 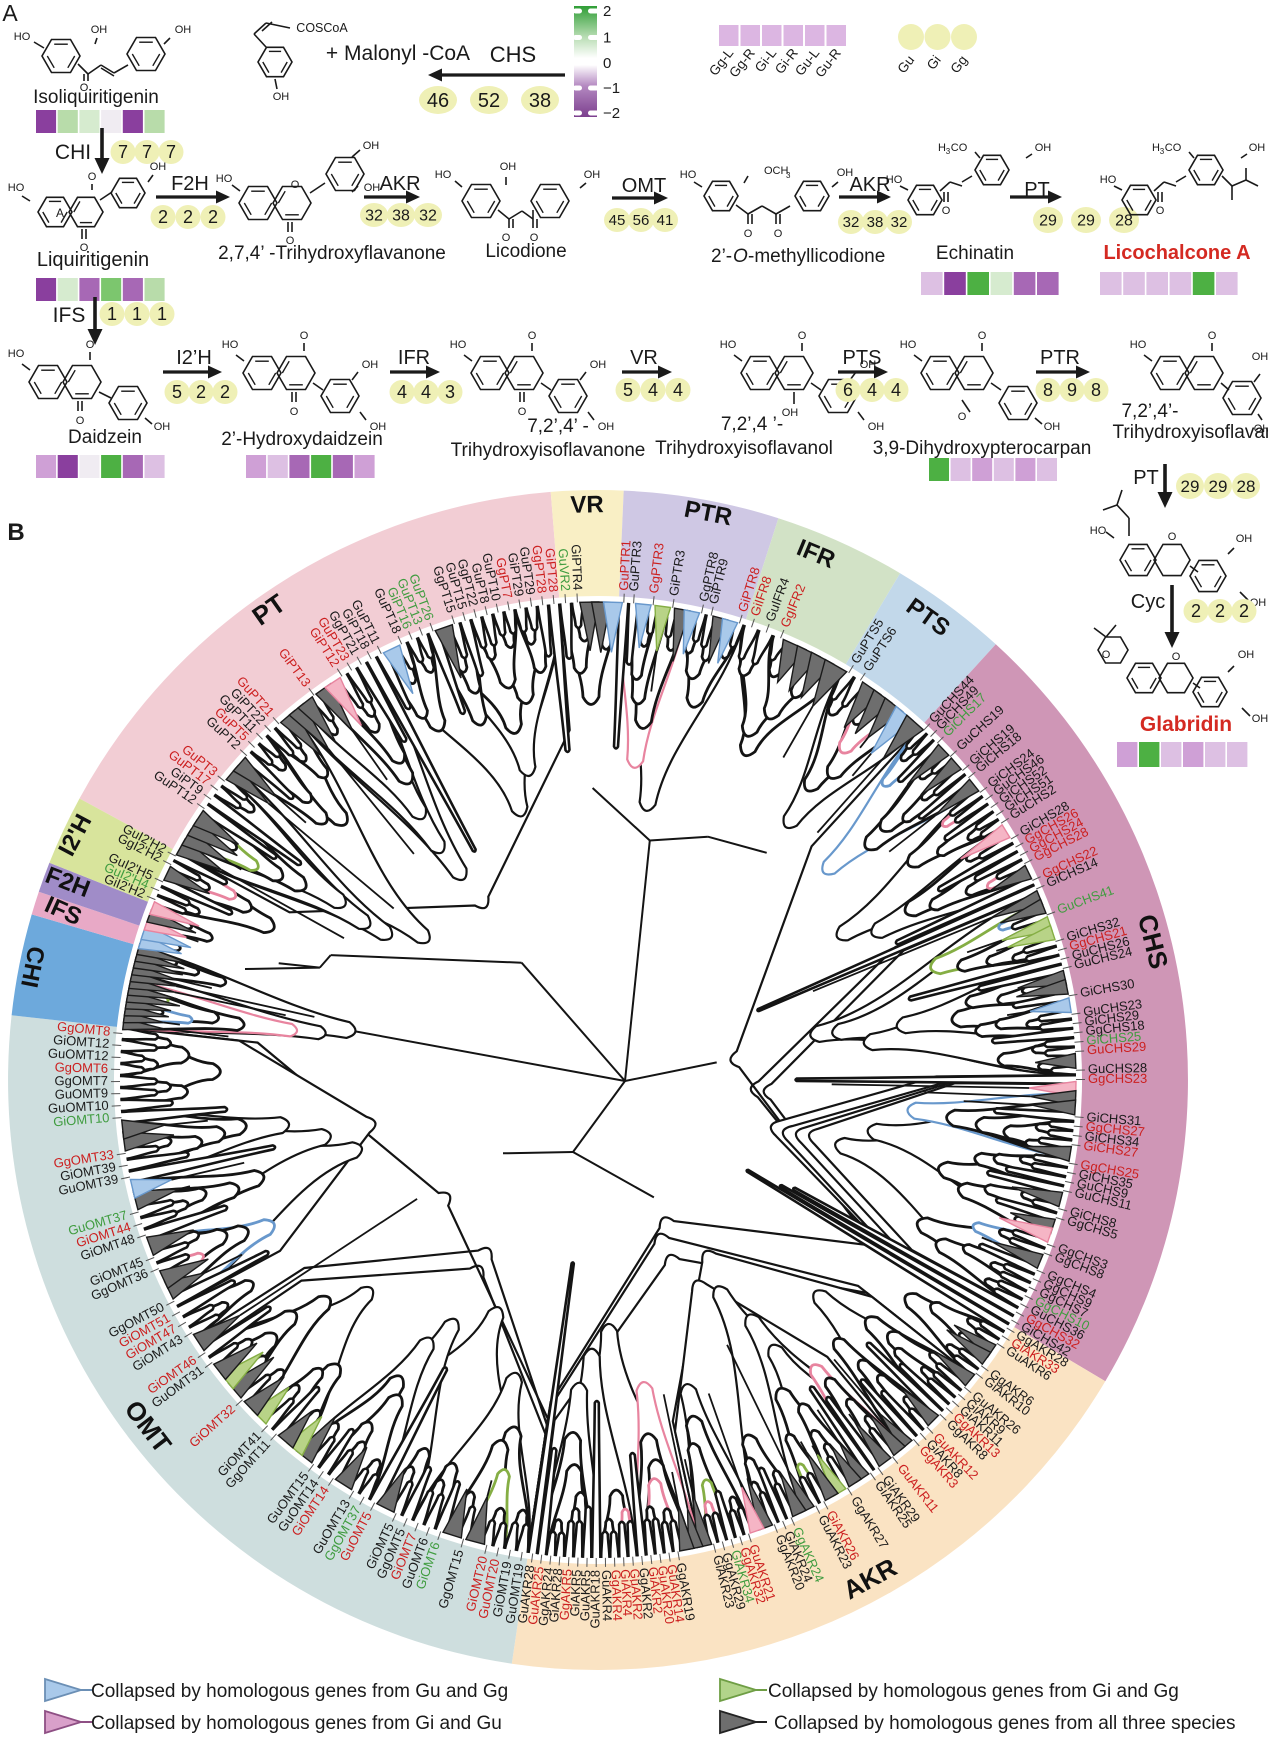 I want to click on svg-text: H, so click(x=942, y=148).